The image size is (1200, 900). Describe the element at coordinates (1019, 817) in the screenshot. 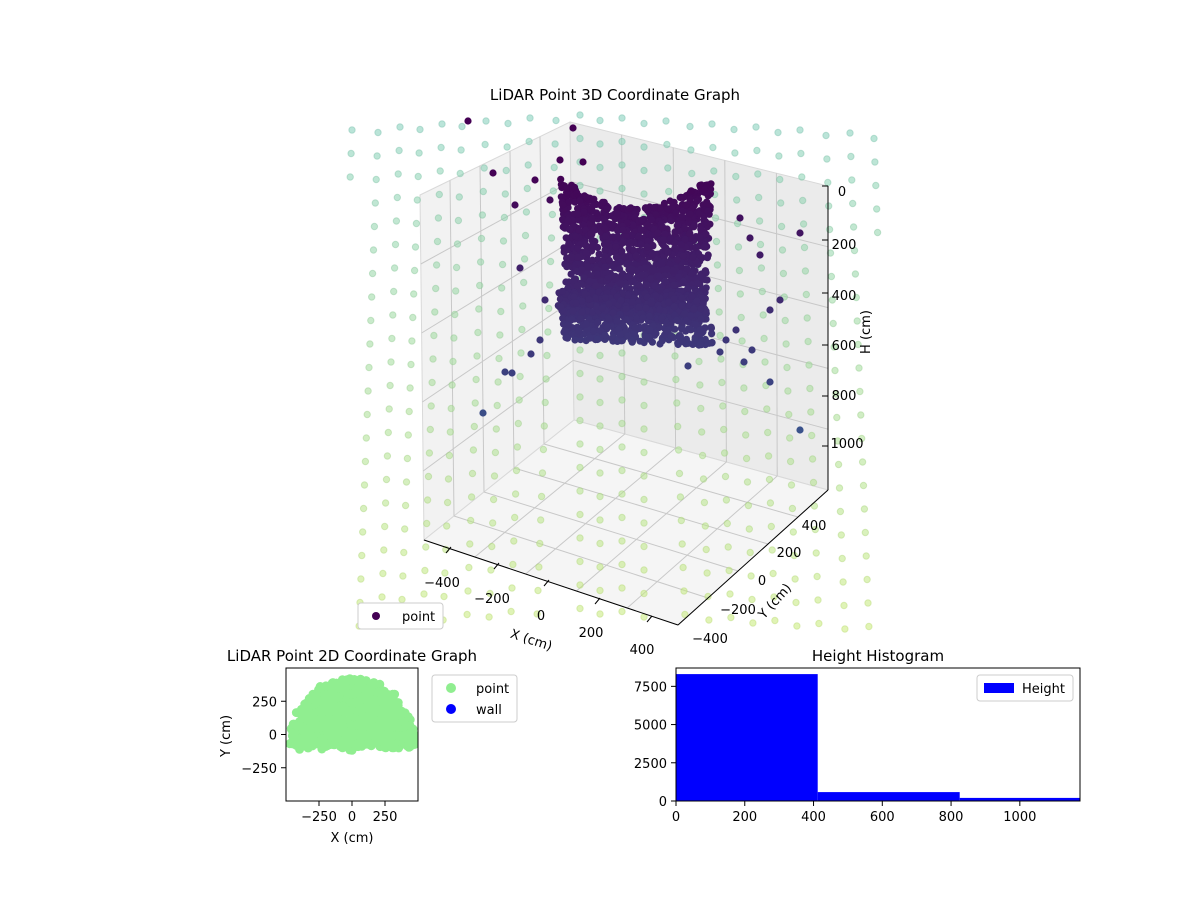

I see `x-tick-label-hist: 1000` at that location.